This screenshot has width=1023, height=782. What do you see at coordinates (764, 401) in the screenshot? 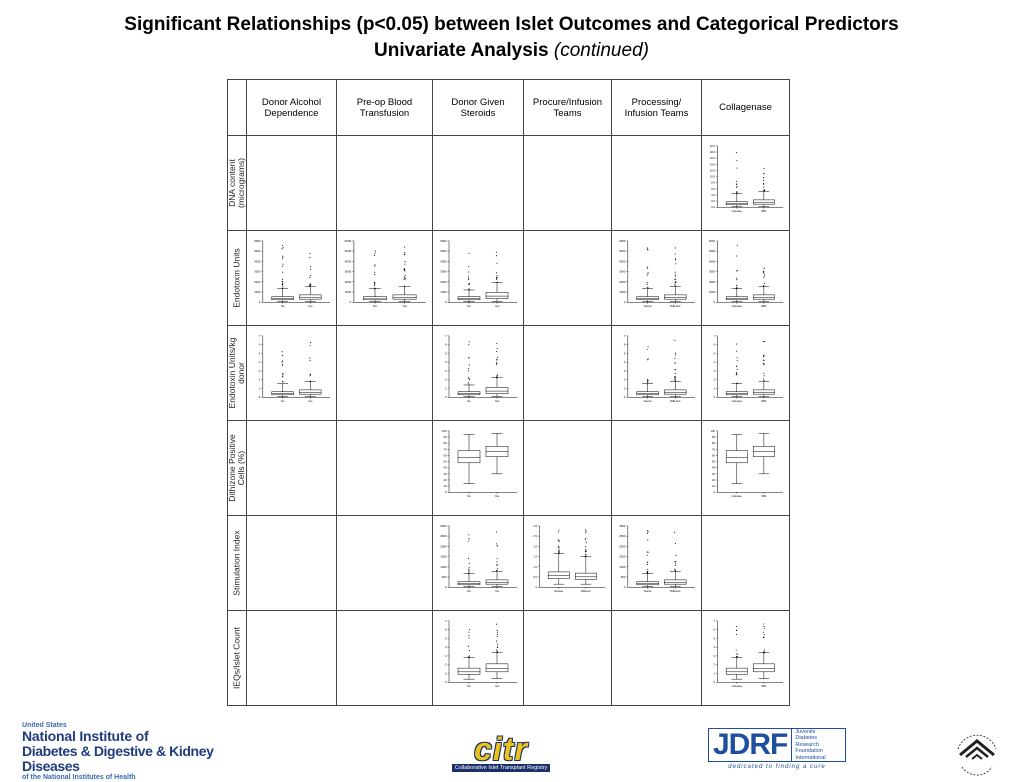
I see `x-category-label: NB1` at bounding box center [764, 401].